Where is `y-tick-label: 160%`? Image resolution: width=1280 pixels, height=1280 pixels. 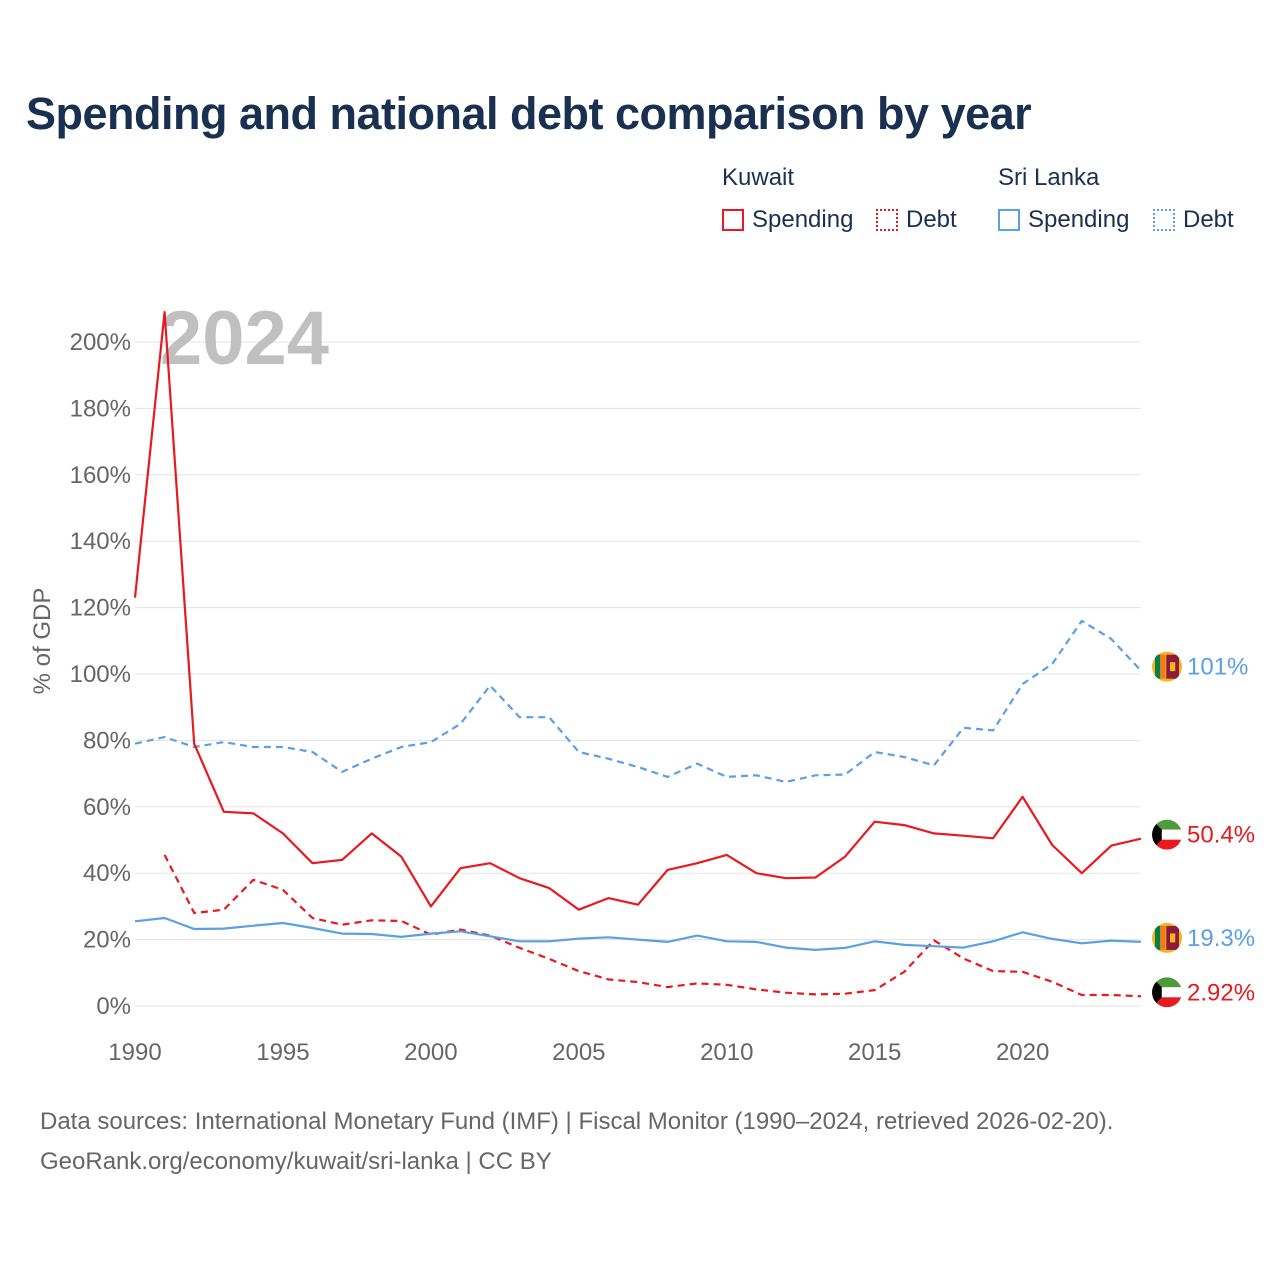
y-tick-label: 160% is located at coordinates (100, 475).